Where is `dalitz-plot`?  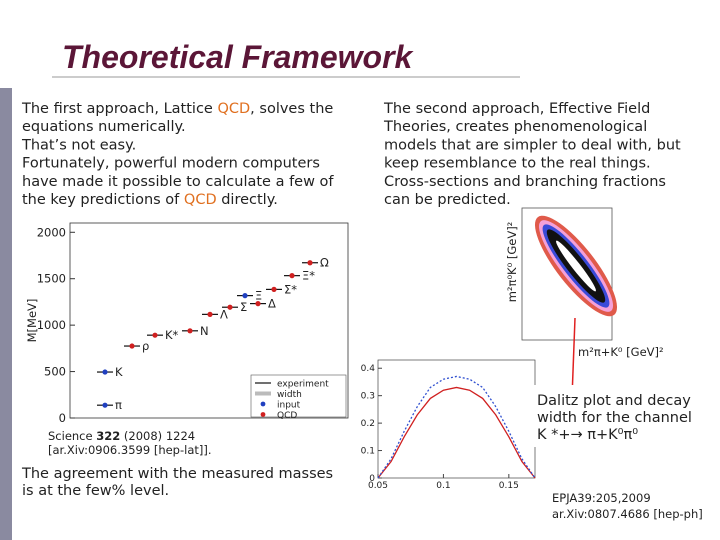 dalitz-plot is located at coordinates (569, 303).